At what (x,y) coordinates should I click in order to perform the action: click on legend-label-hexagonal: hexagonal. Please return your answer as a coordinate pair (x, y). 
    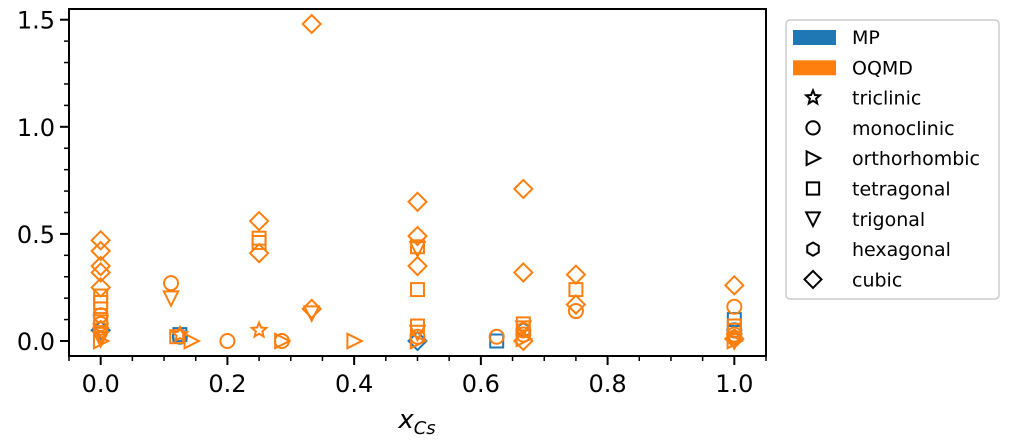
    Looking at the image, I should click on (901, 250).